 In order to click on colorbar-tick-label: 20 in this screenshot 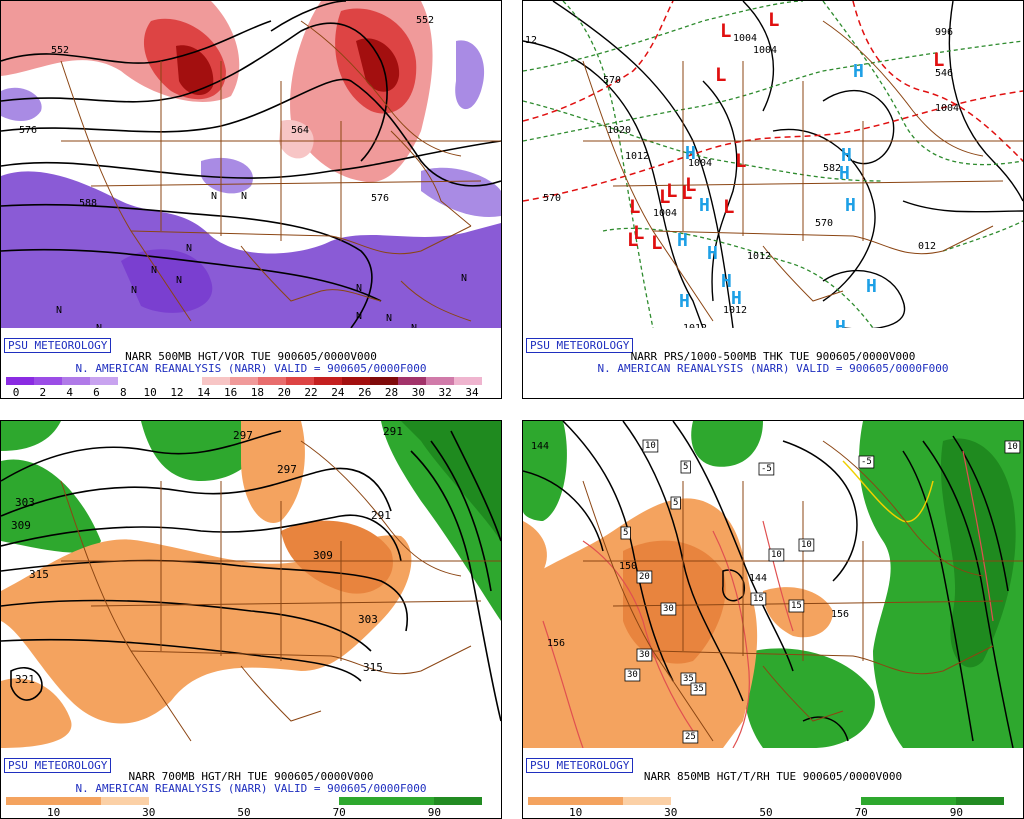, I will do `click(284, 392)`.